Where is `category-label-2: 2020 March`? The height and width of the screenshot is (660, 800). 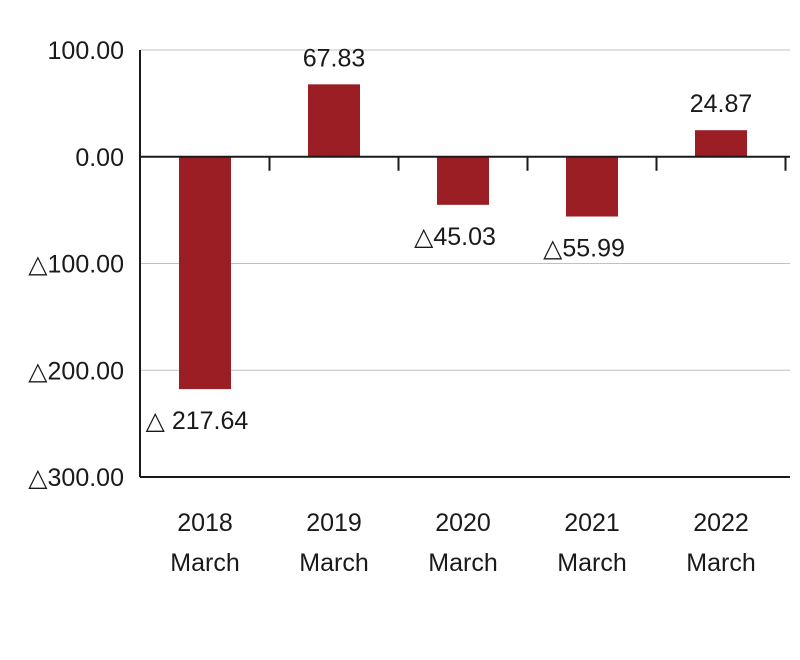
category-label-2: 2020 March is located at coordinates (462, 543).